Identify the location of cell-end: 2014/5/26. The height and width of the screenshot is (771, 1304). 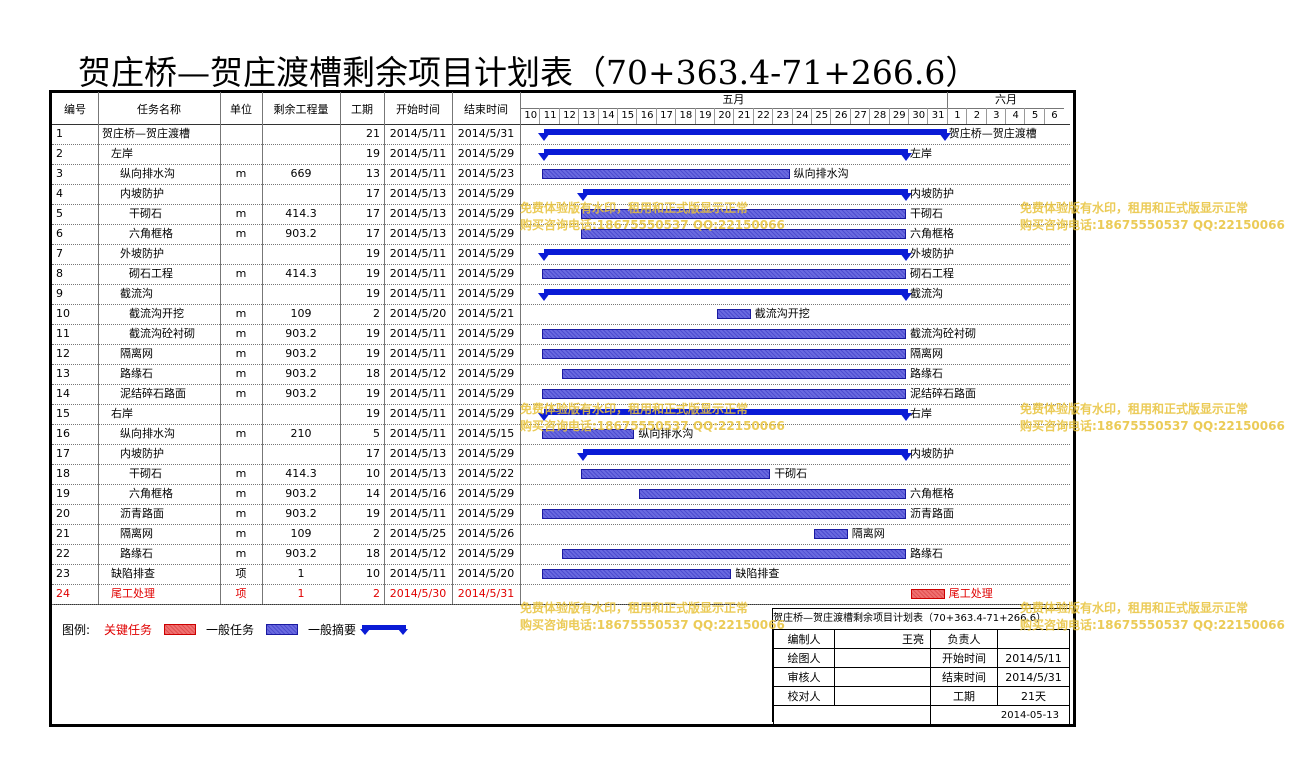
(486, 533).